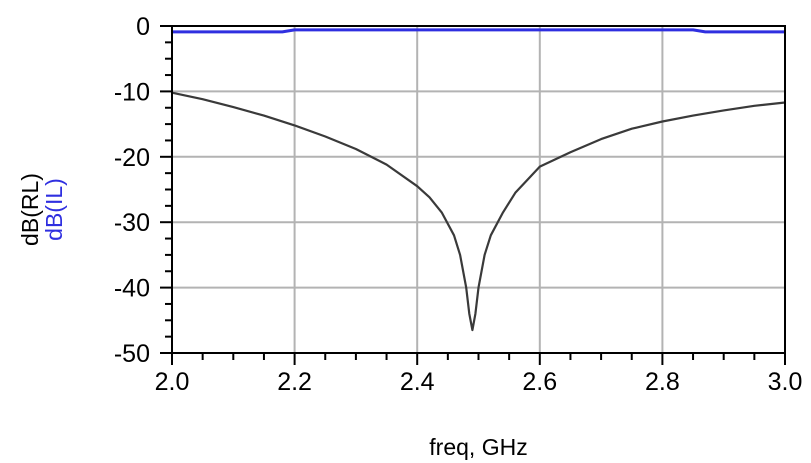 Image resolution: width=811 pixels, height=463 pixels. Describe the element at coordinates (785, 382) in the screenshot. I see `x-tick-label: 3.0` at that location.